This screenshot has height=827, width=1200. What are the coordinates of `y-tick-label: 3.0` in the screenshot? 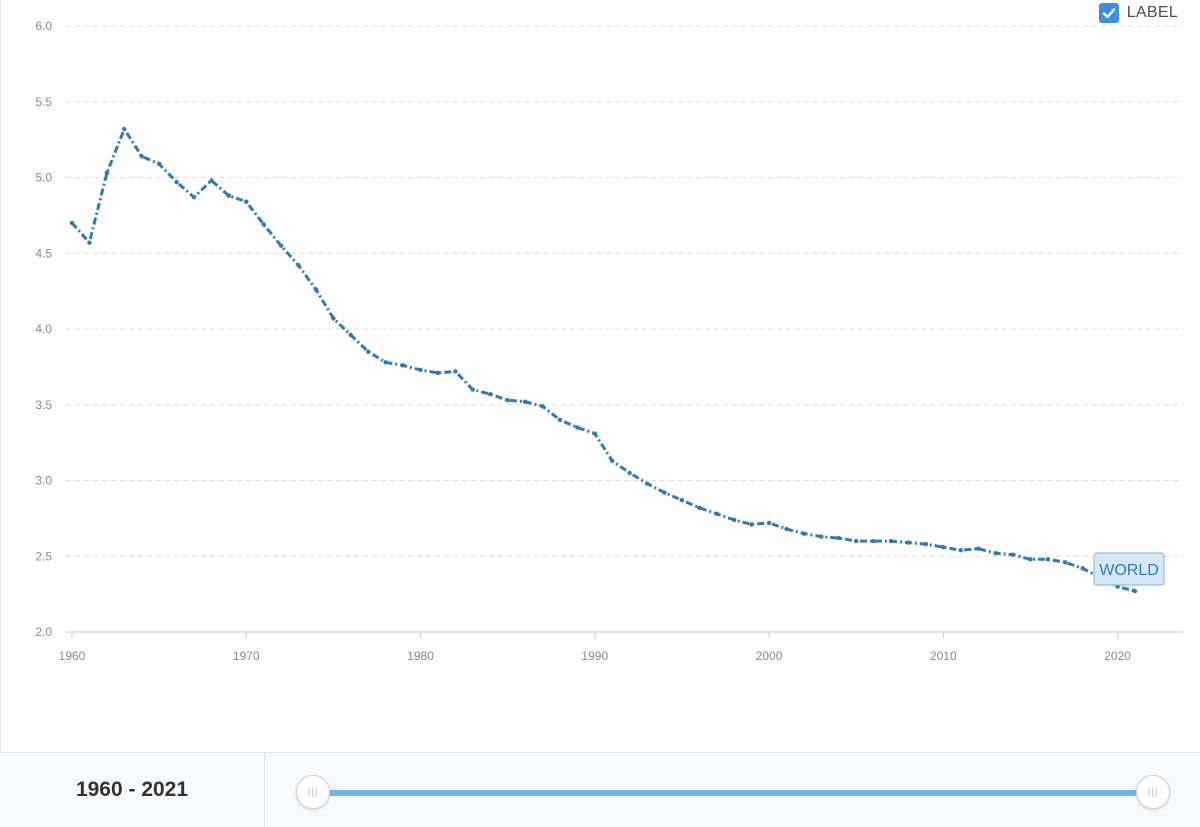 It's located at (43, 481).